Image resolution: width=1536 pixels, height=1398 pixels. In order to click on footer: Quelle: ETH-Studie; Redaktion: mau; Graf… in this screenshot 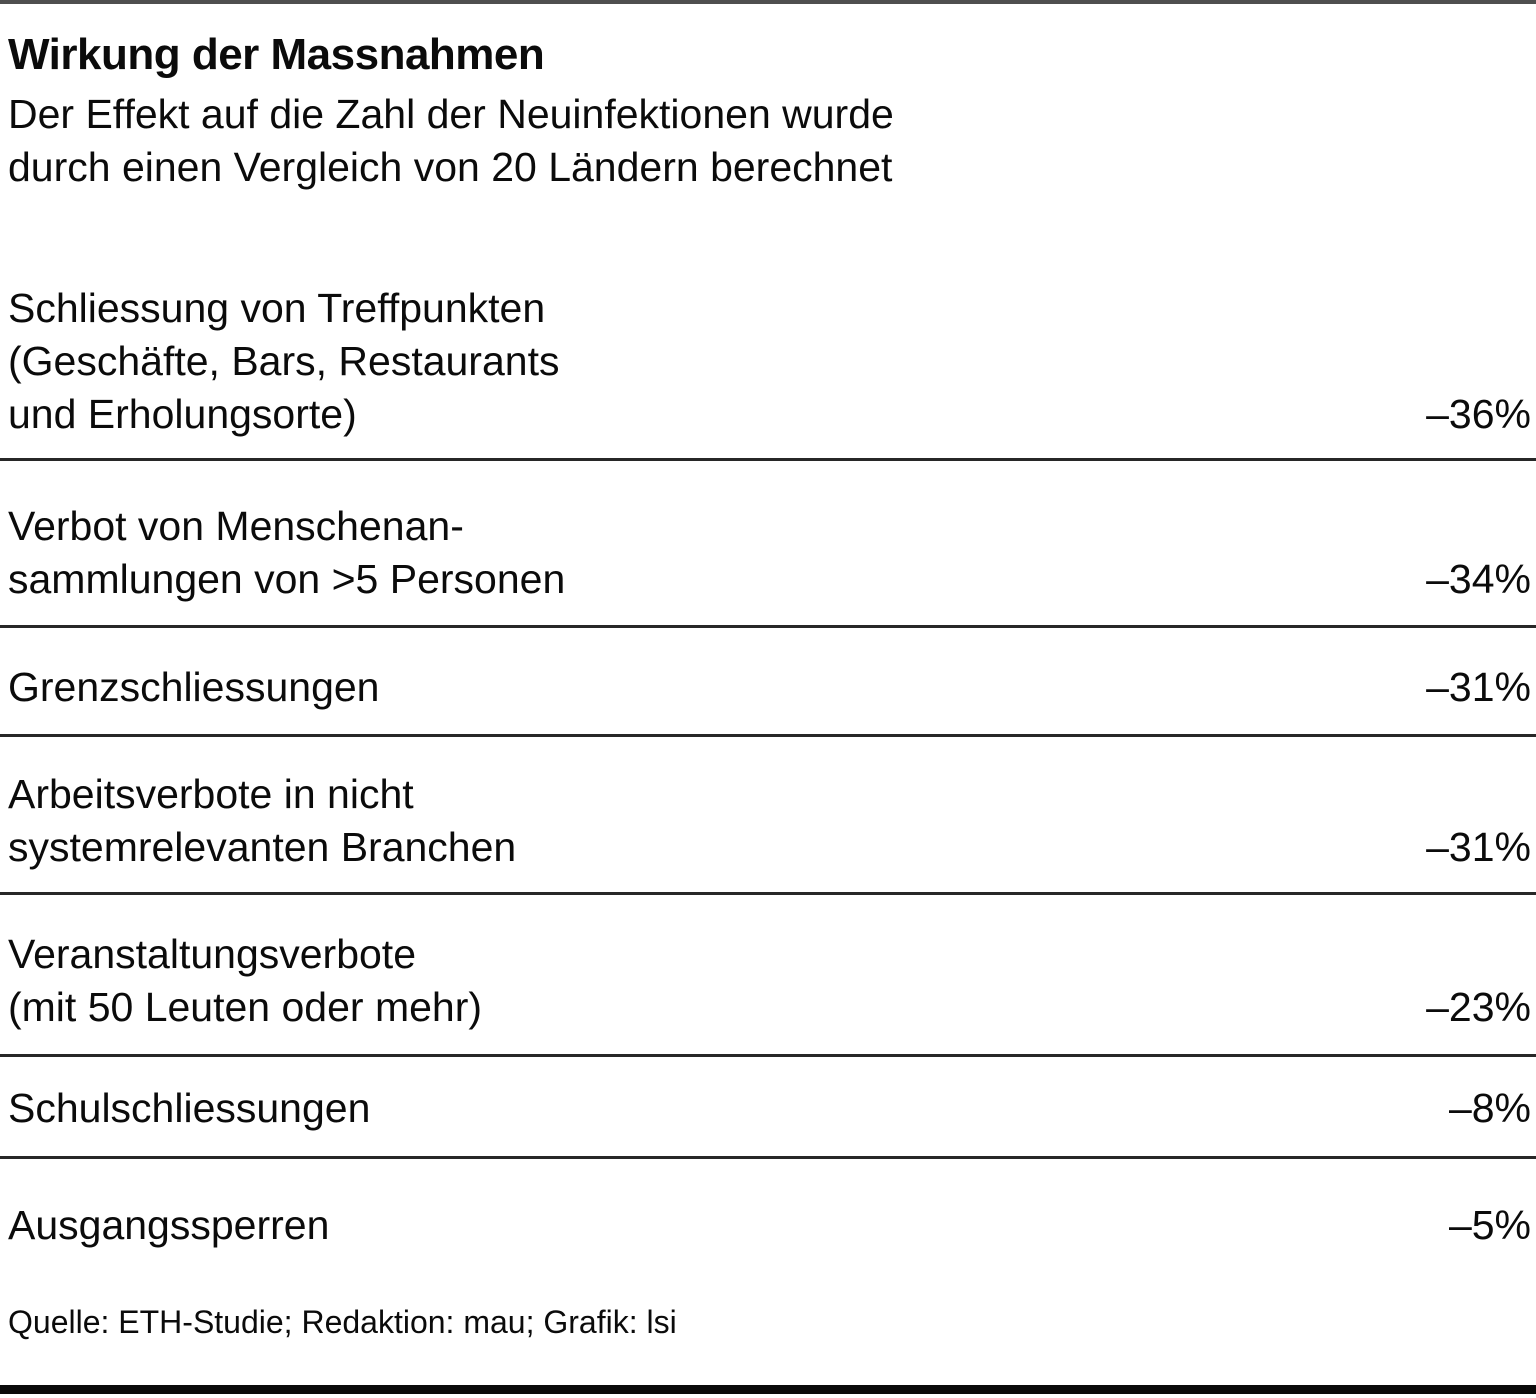, I will do `click(768, 1349)`.